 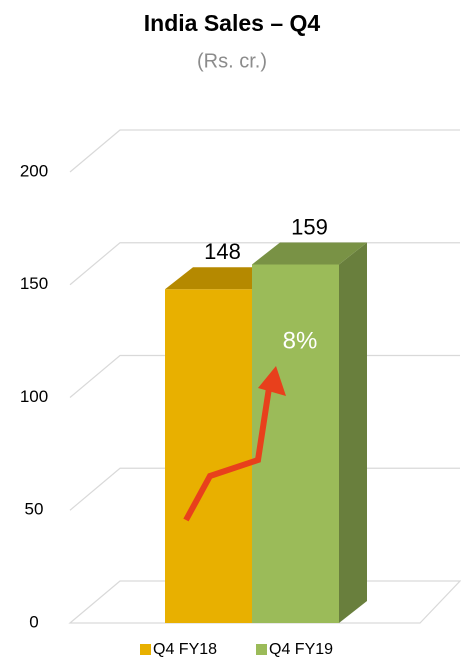 I want to click on annotation-layer: 8%, so click(x=250, y=424).